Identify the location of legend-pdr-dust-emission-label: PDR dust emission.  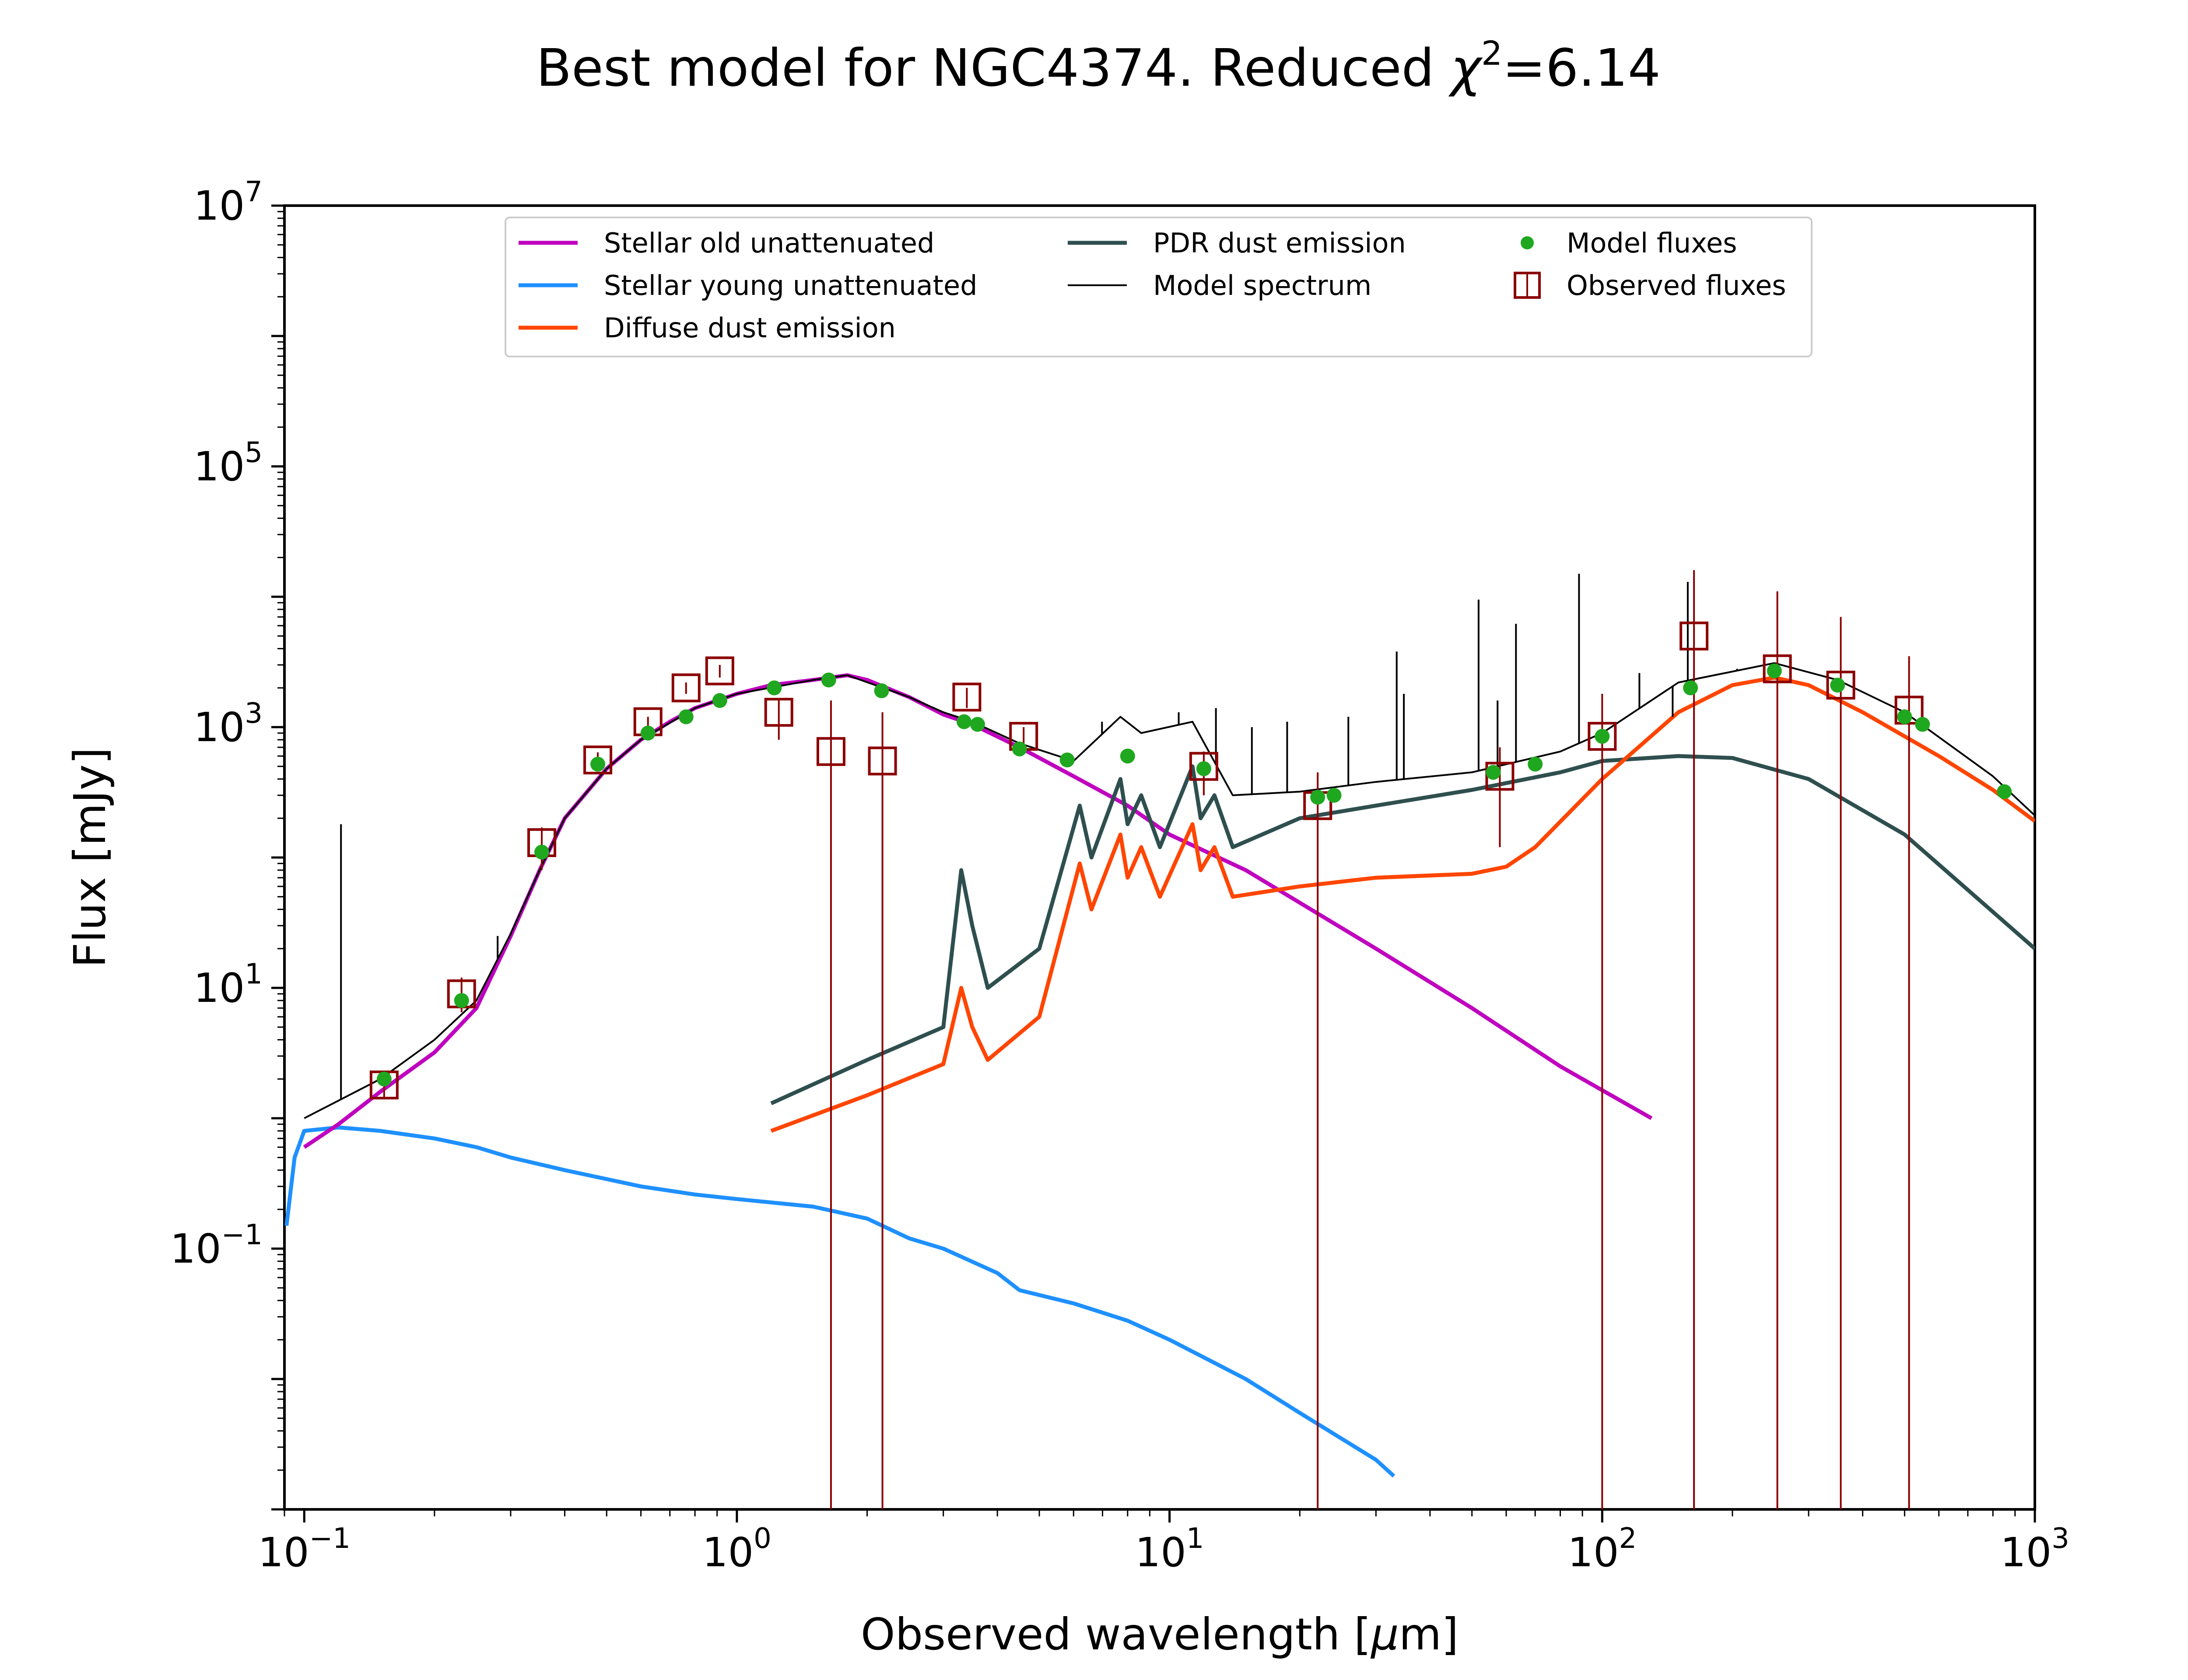
(1279, 243).